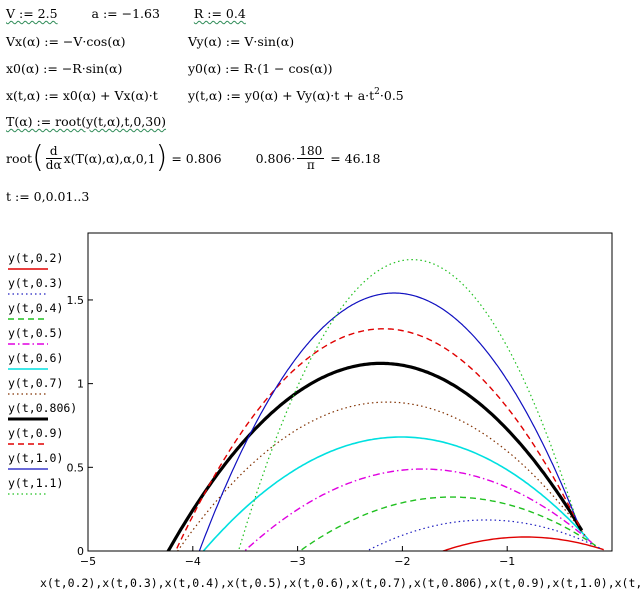  Describe the element at coordinates (260, 68) in the screenshot. I see `y0-definition: y0(α) := R·(1 − cos(α))` at that location.